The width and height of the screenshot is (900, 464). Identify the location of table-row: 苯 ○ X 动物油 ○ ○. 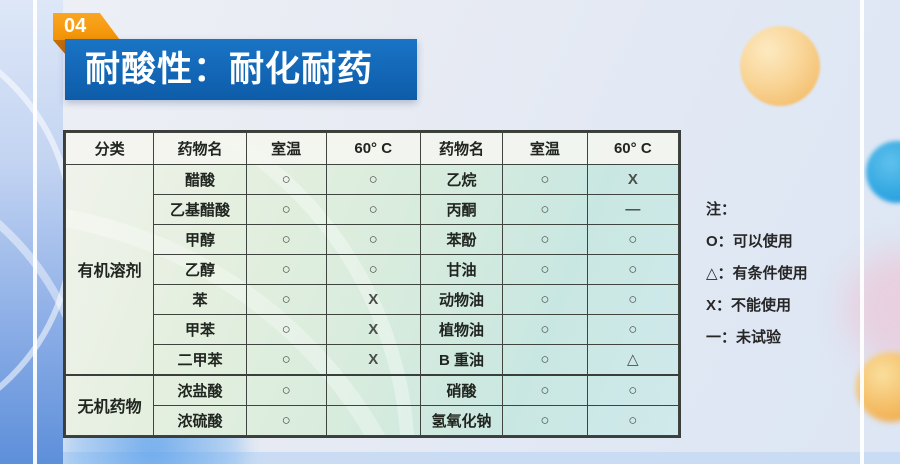
(372, 299).